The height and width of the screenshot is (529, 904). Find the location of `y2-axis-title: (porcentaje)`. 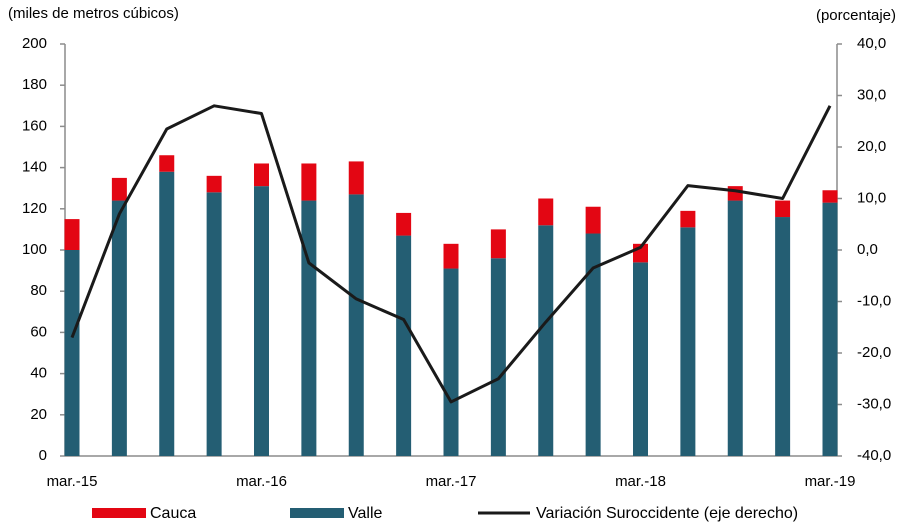

y2-axis-title: (porcentaje) is located at coordinates (856, 15).